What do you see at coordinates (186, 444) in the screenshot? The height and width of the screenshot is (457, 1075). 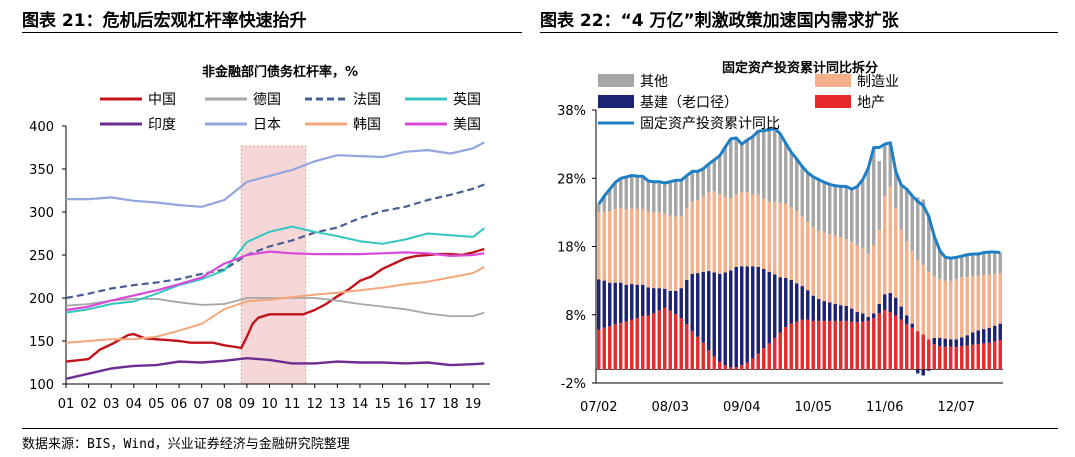 I see `source-note: 数据来源：BIS，Wind，兴业证券经济与金融研究院整理` at bounding box center [186, 444].